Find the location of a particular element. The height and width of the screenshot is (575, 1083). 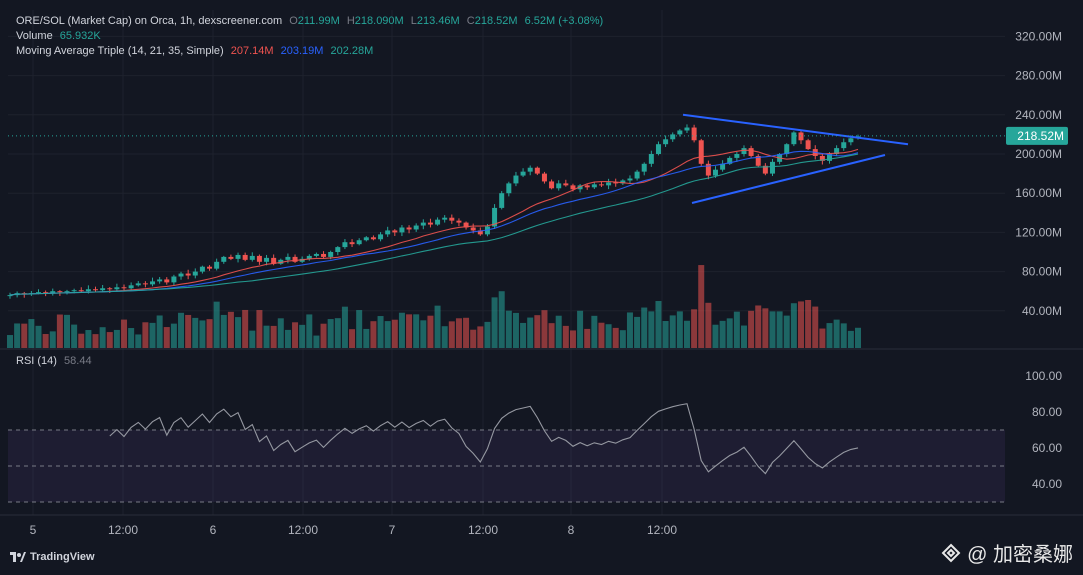

price-tick-label: 80.00M is located at coordinates (1042, 272).